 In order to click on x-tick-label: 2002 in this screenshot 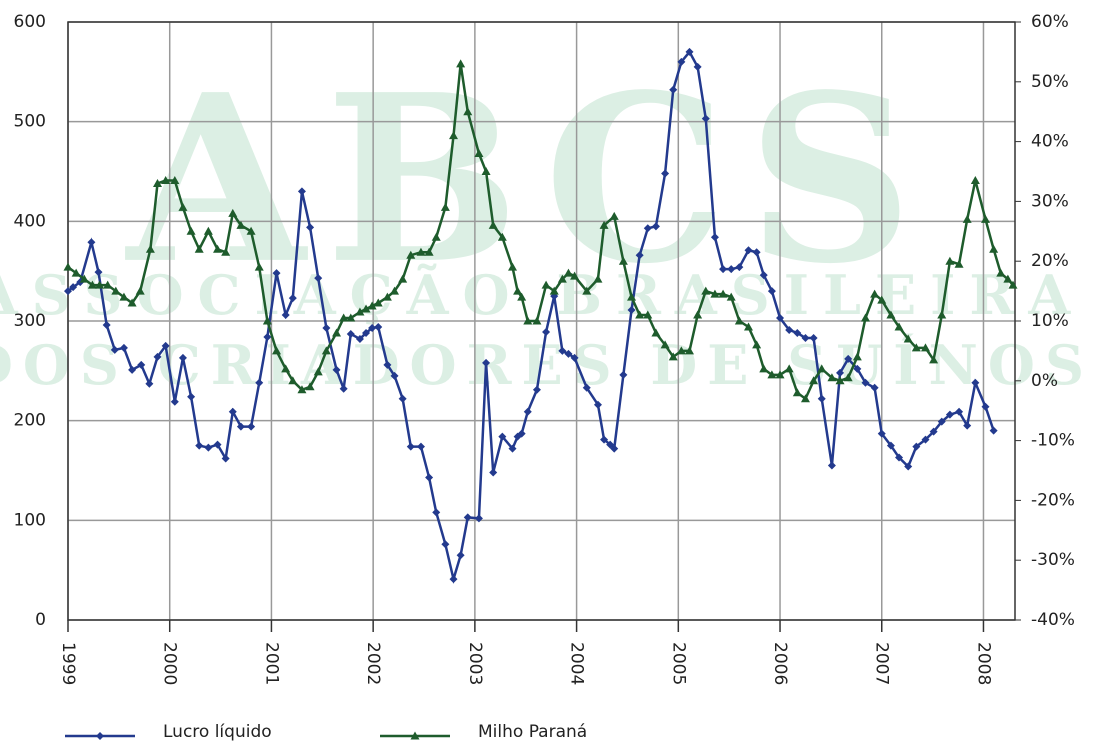, I will do `click(373, 663)`.